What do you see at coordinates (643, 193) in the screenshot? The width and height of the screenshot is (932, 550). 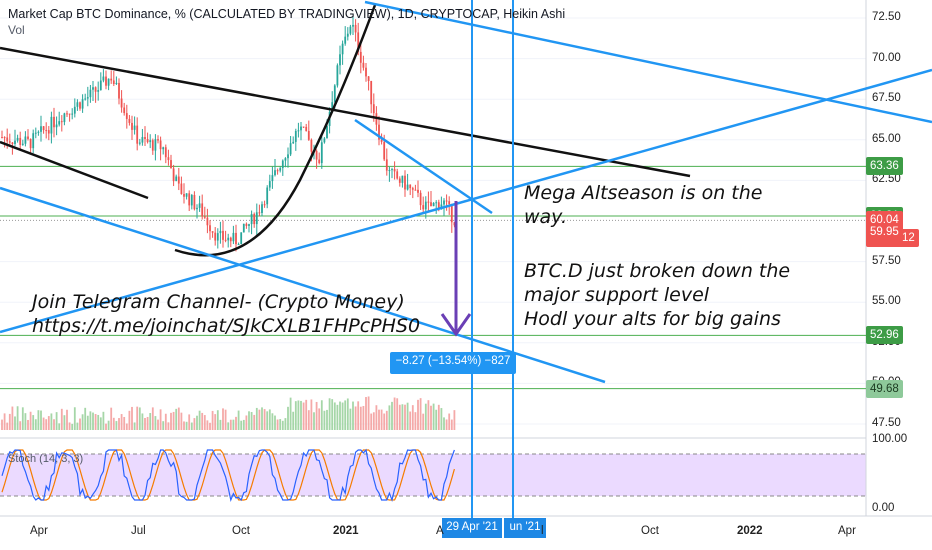 I see `mega-altseason-line-1: Mega Altseason is on the` at bounding box center [643, 193].